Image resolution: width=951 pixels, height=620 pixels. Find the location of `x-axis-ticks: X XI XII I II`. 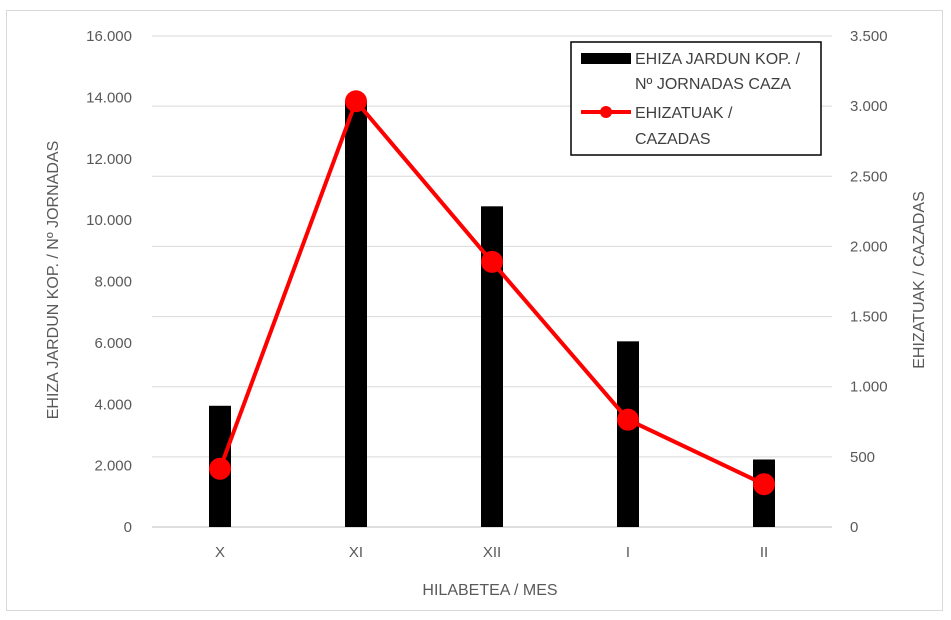

x-axis-ticks: X XI XII I II is located at coordinates (491, 552).